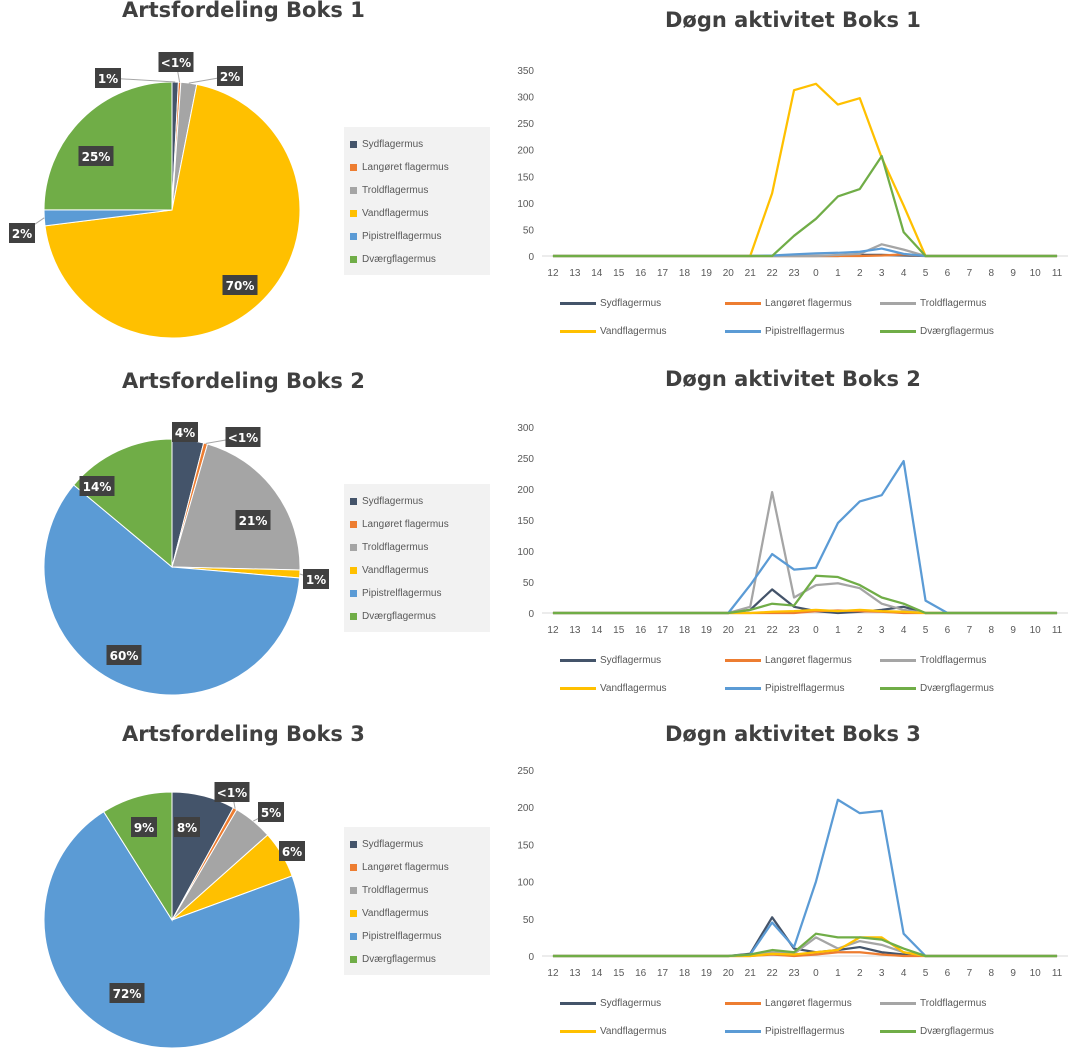  Describe the element at coordinates (575, 973) in the screenshot. I see `x-tick-label: 13` at that location.